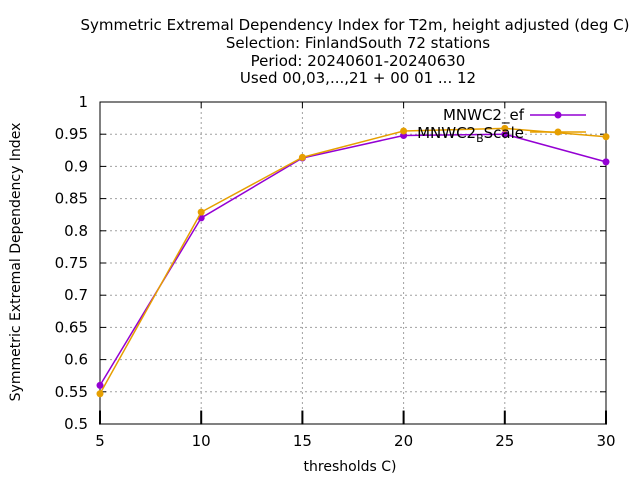  What do you see at coordinates (446, 133) in the screenshot?
I see `legend-label-series-2-main: MNWC2` at bounding box center [446, 133].